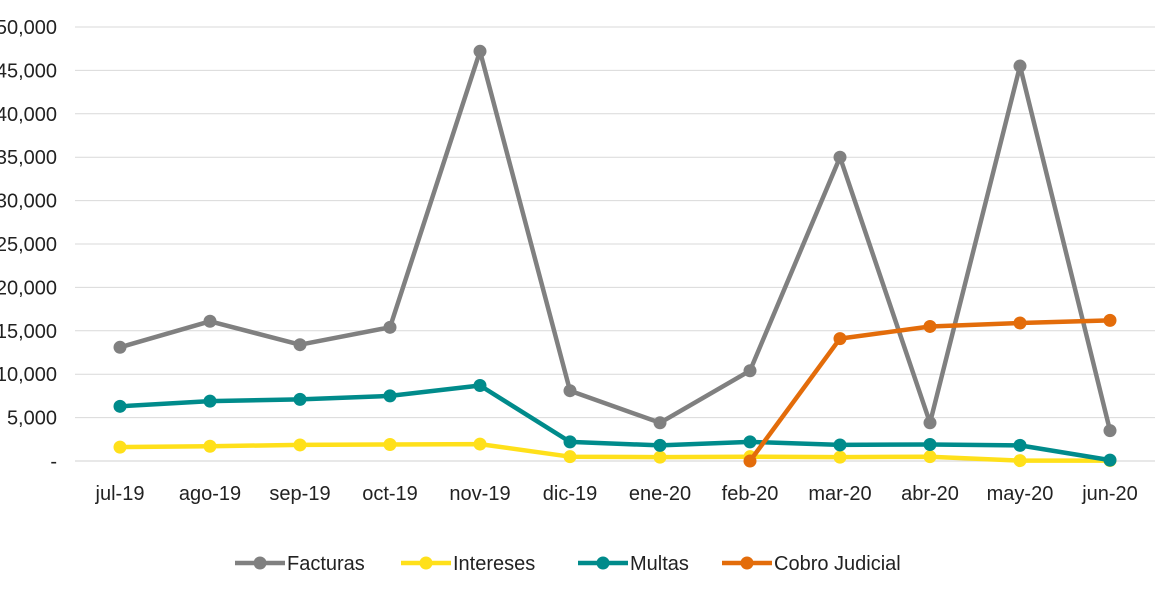  What do you see at coordinates (28, 115) in the screenshot?
I see `y-tick-label: 40,000` at bounding box center [28, 115].